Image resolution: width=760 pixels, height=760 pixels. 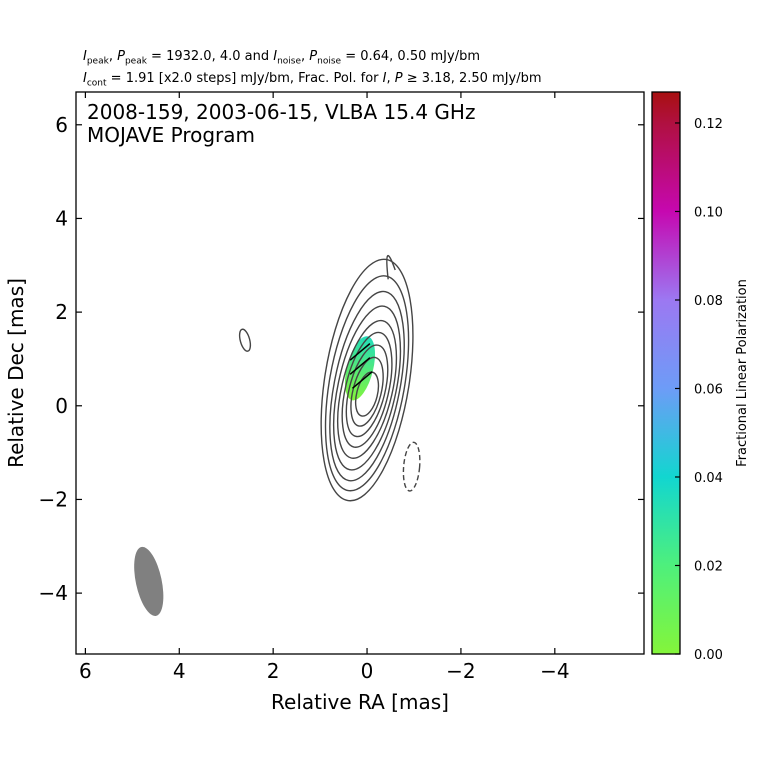 I want to click on y-tick-label-0: −4, so click(x=53, y=593).